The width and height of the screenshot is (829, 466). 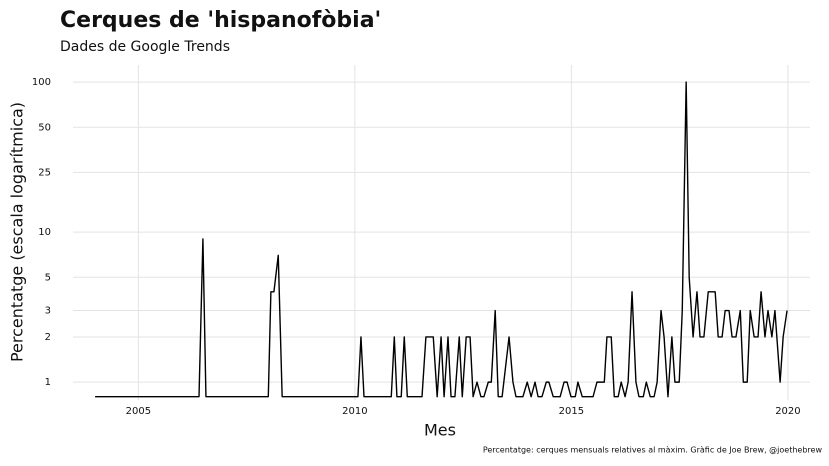 I want to click on chart-title: Cerques de 'hispanofòbia', so click(x=220, y=20).